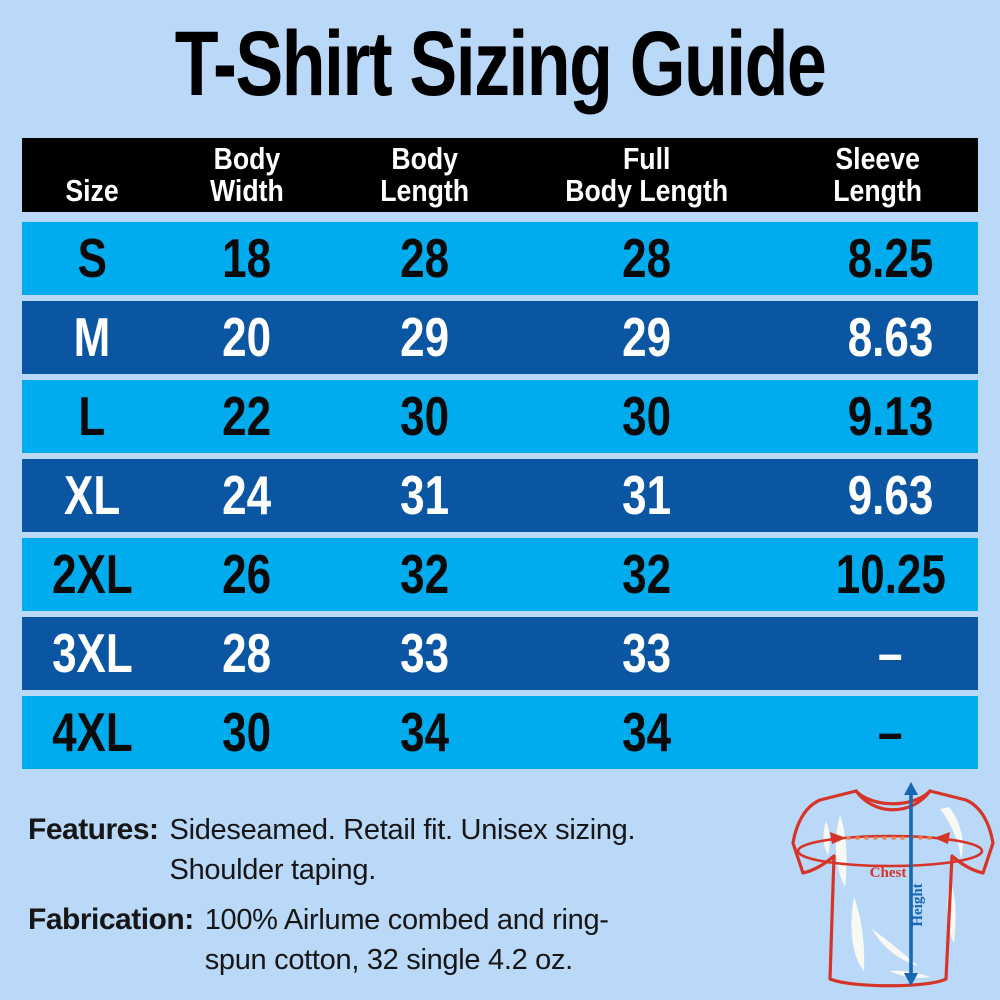 The image size is (1000, 1000). Describe the element at coordinates (942, 838) in the screenshot. I see `chest-arrow-right-icon` at that location.